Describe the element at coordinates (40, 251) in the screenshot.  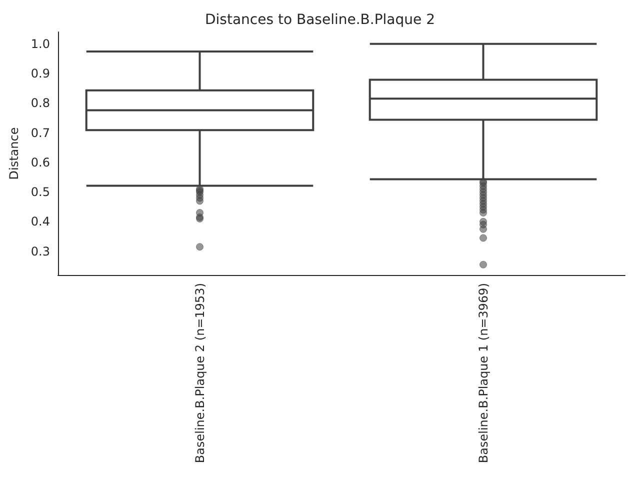
I see `y-tick-label: 0.3` at that location.